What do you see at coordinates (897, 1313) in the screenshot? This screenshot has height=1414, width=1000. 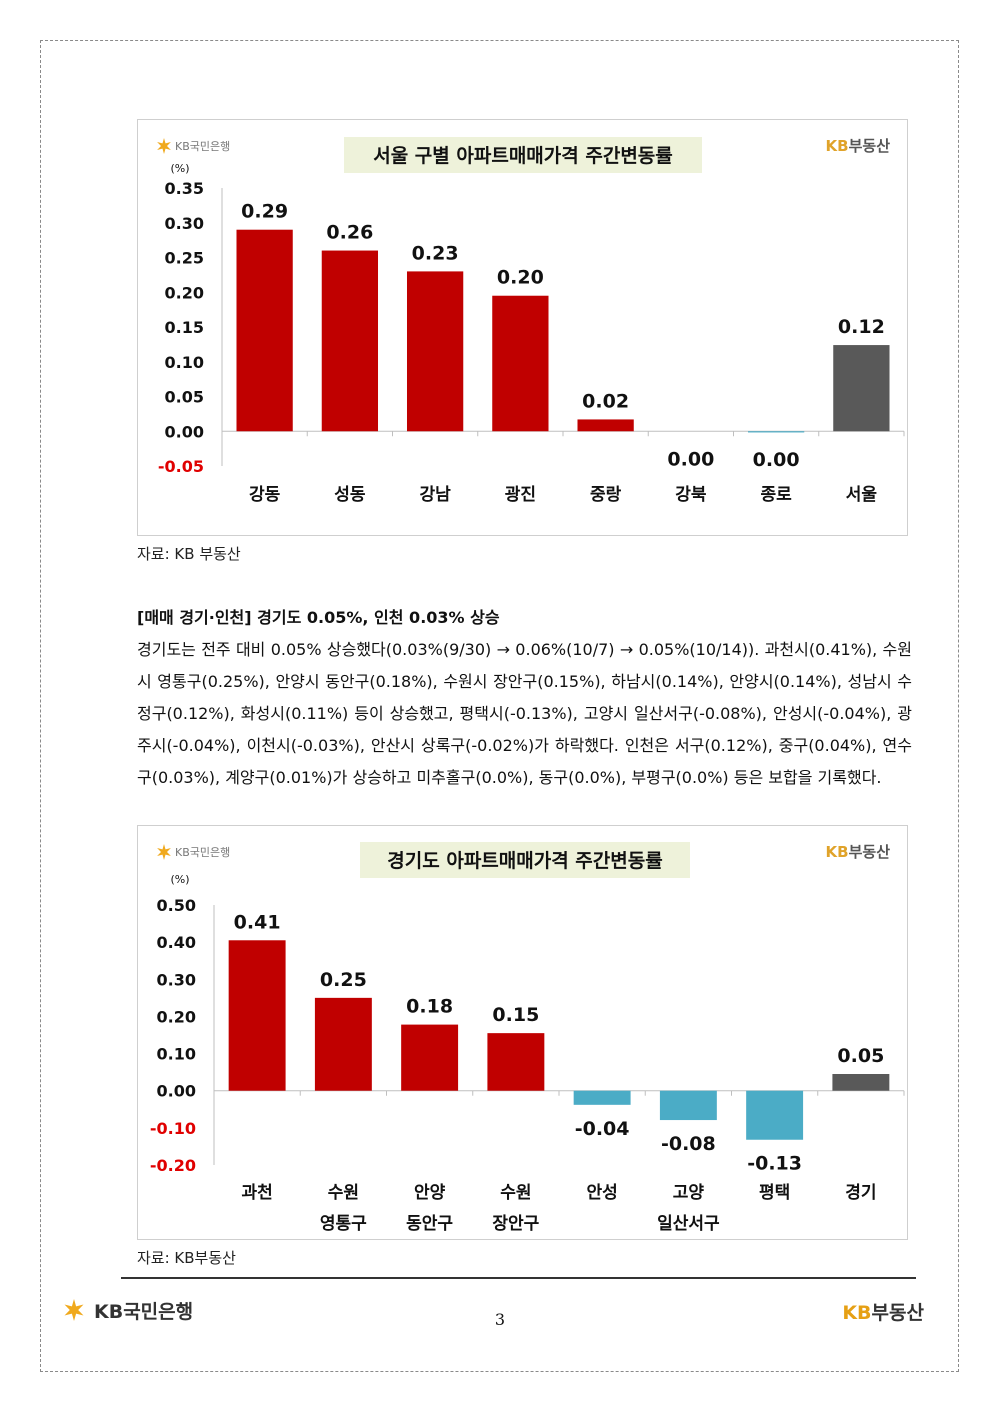 I see `footer-realestate-text: 부동산` at bounding box center [897, 1313].